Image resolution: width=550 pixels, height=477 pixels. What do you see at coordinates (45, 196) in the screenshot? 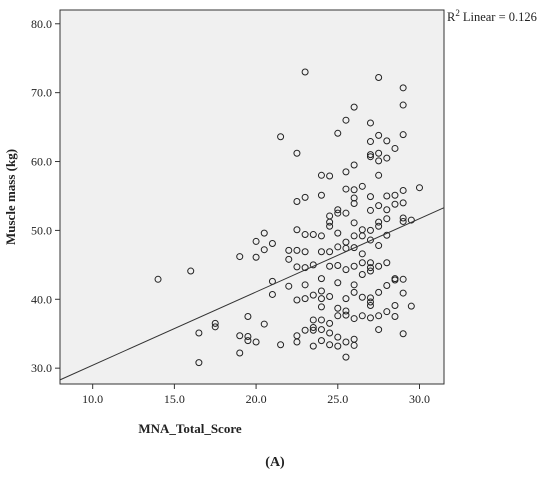
I see `y-axis: 30.0 40.0 50.0 60.0 70.0 80.0` at bounding box center [45, 196].